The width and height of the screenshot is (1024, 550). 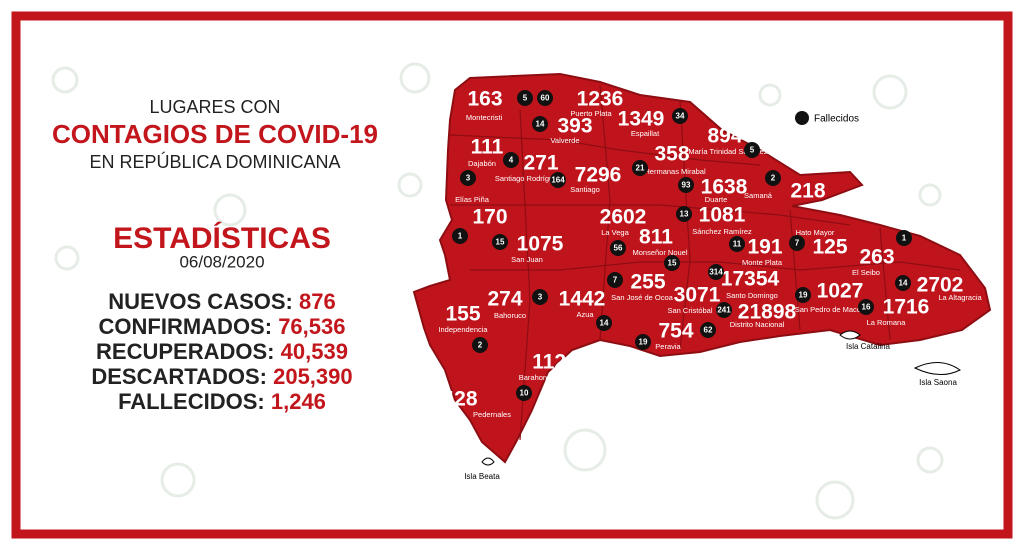 What do you see at coordinates (484, 117) in the screenshot?
I see `province-name: Montecristi` at bounding box center [484, 117].